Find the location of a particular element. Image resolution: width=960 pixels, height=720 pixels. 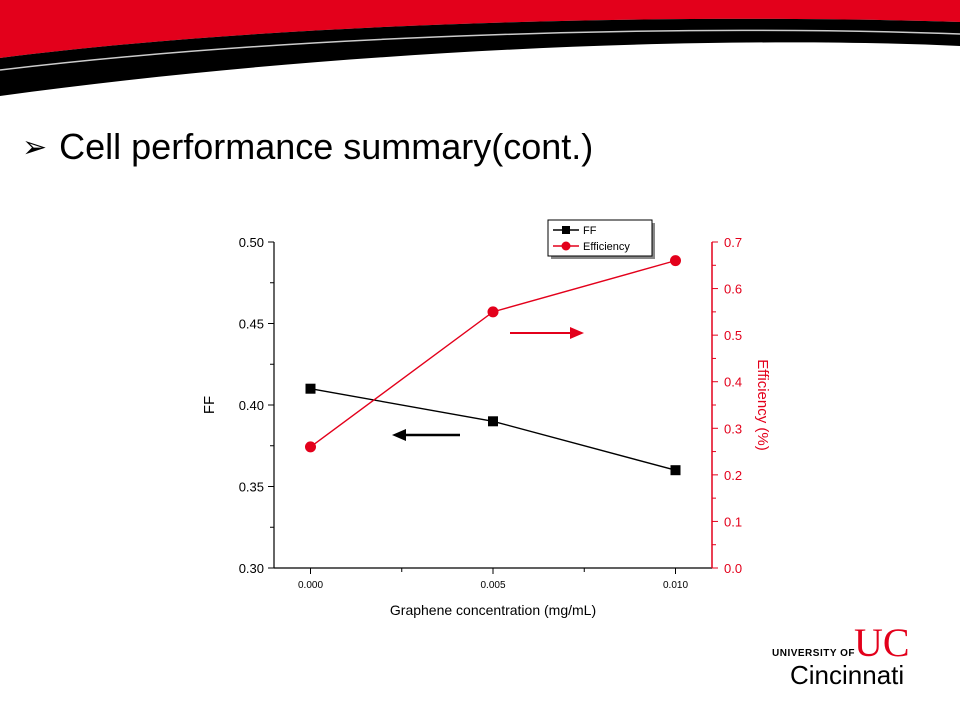

axis-indicator-arrows is located at coordinates (488, 384).